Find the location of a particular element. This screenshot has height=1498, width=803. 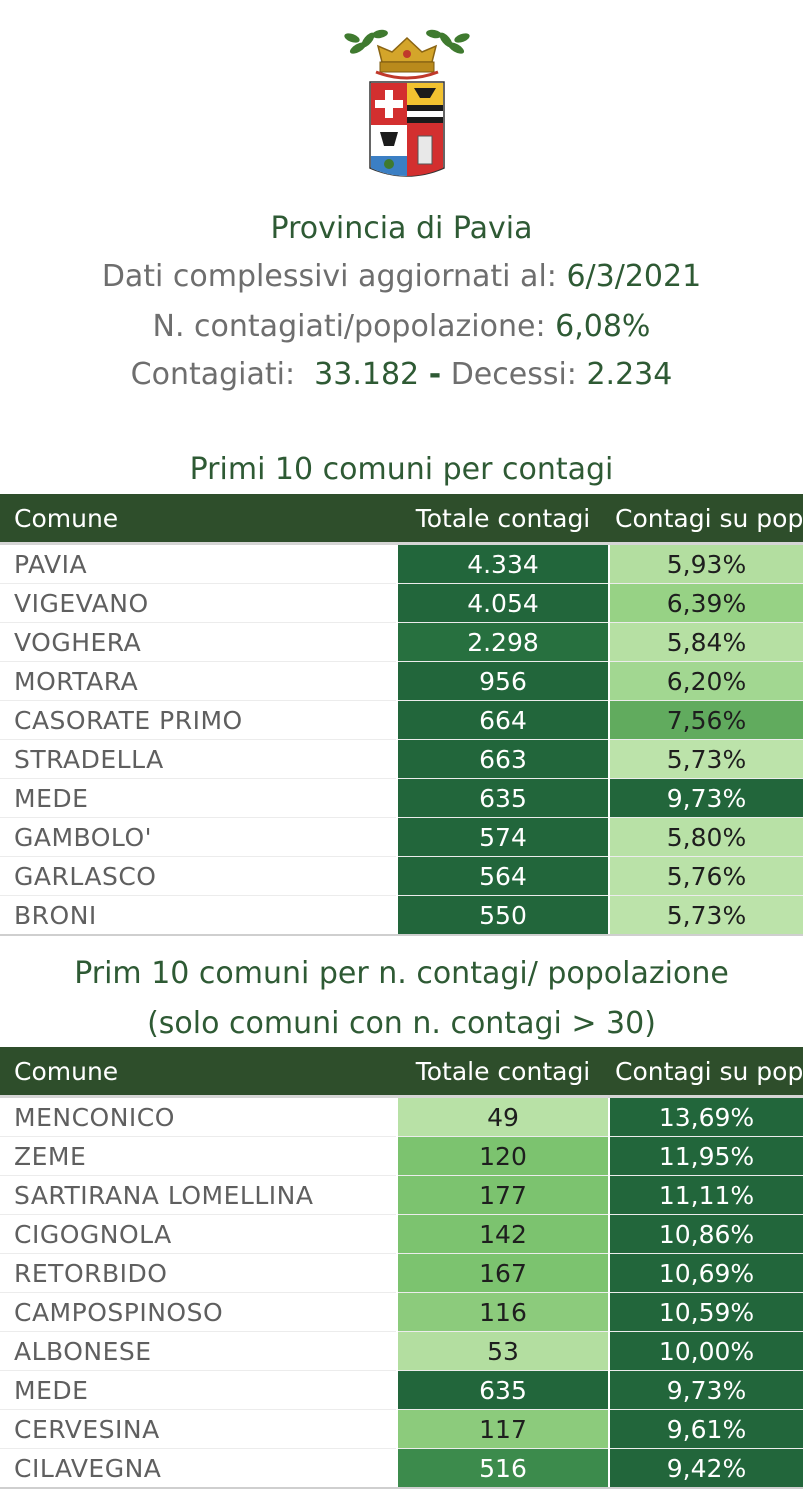

table-row: CILAVEGNA 516 9,42% is located at coordinates (401, 1468).